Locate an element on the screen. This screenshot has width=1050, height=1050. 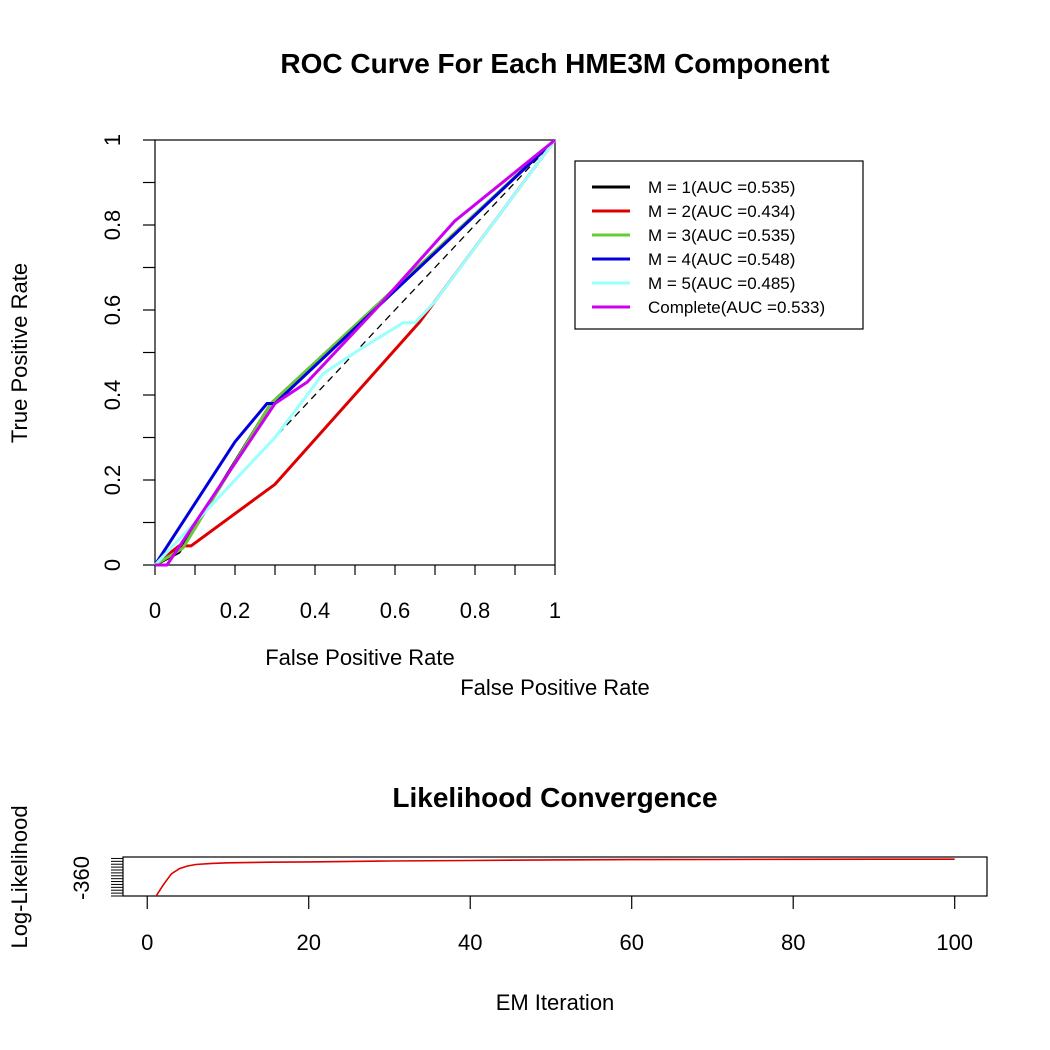
roc-legend-label: M = 4(AUC =0.548) is located at coordinates (721, 259).